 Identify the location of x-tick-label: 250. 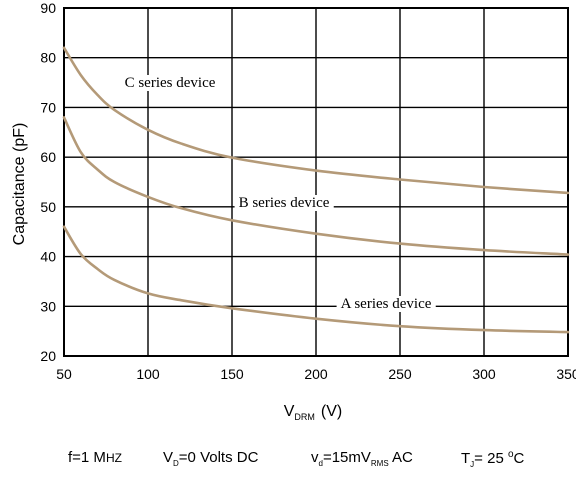
(400, 374).